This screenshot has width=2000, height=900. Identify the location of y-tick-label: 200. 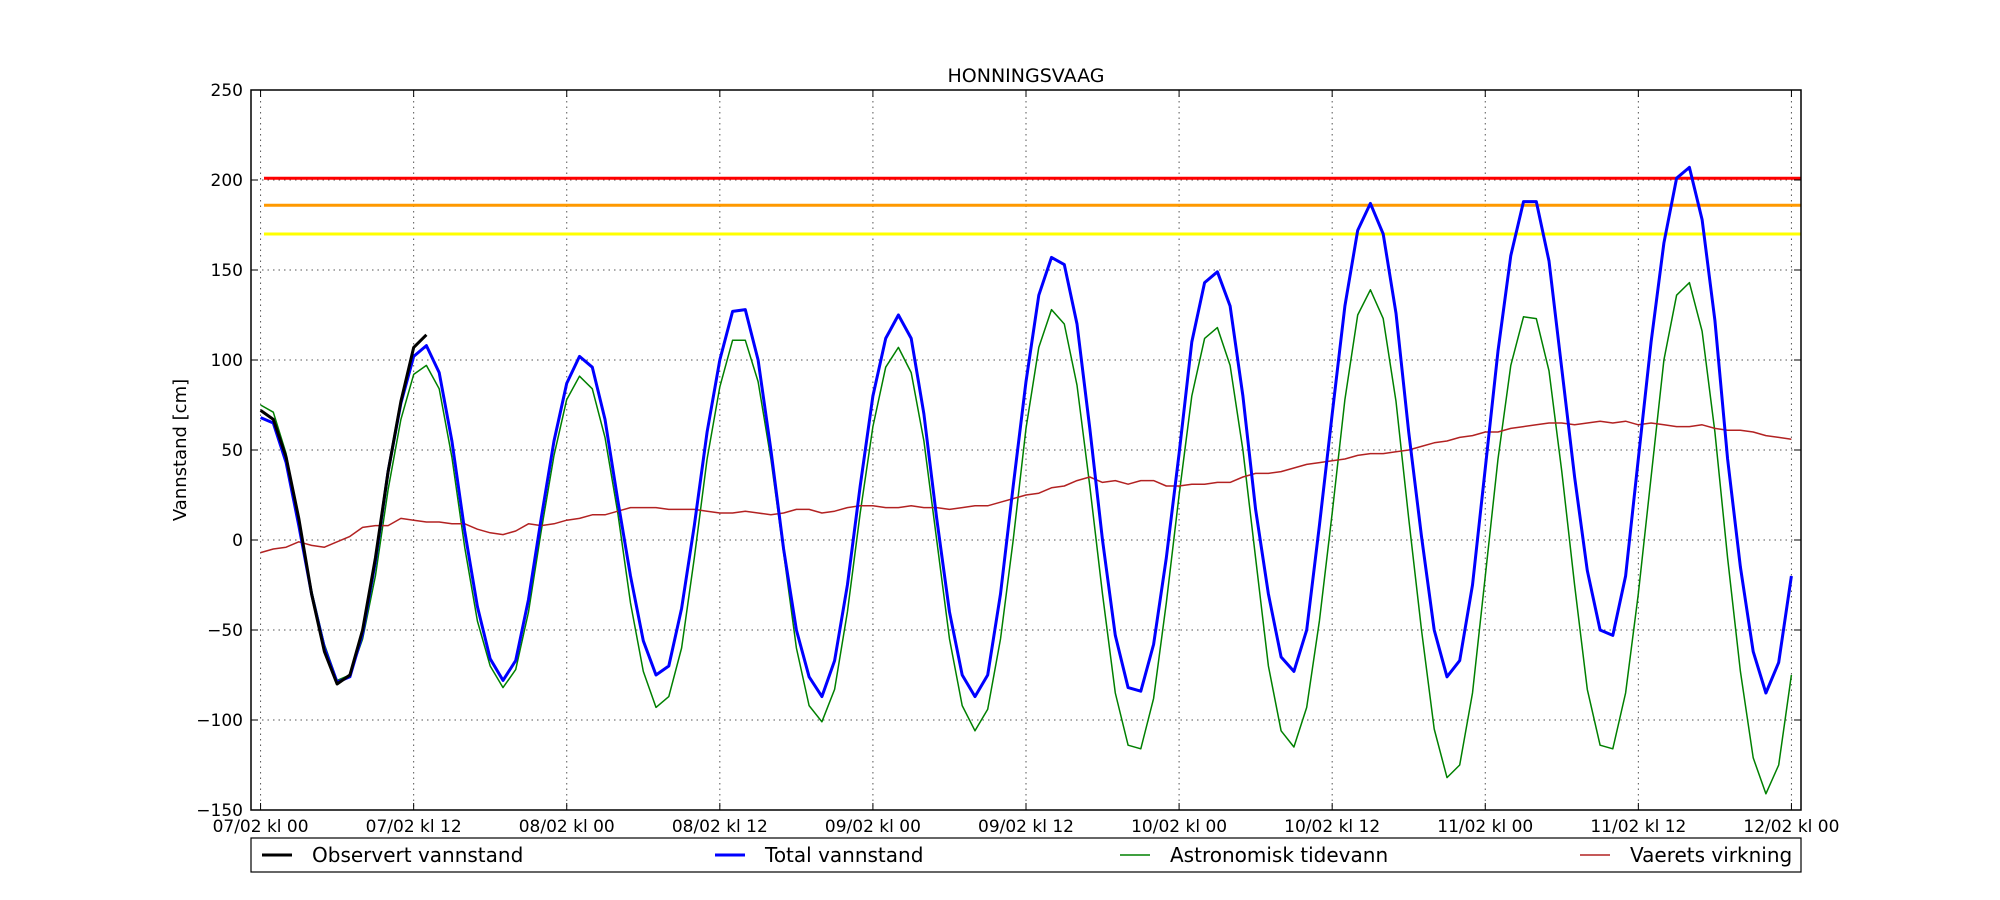
(227, 181).